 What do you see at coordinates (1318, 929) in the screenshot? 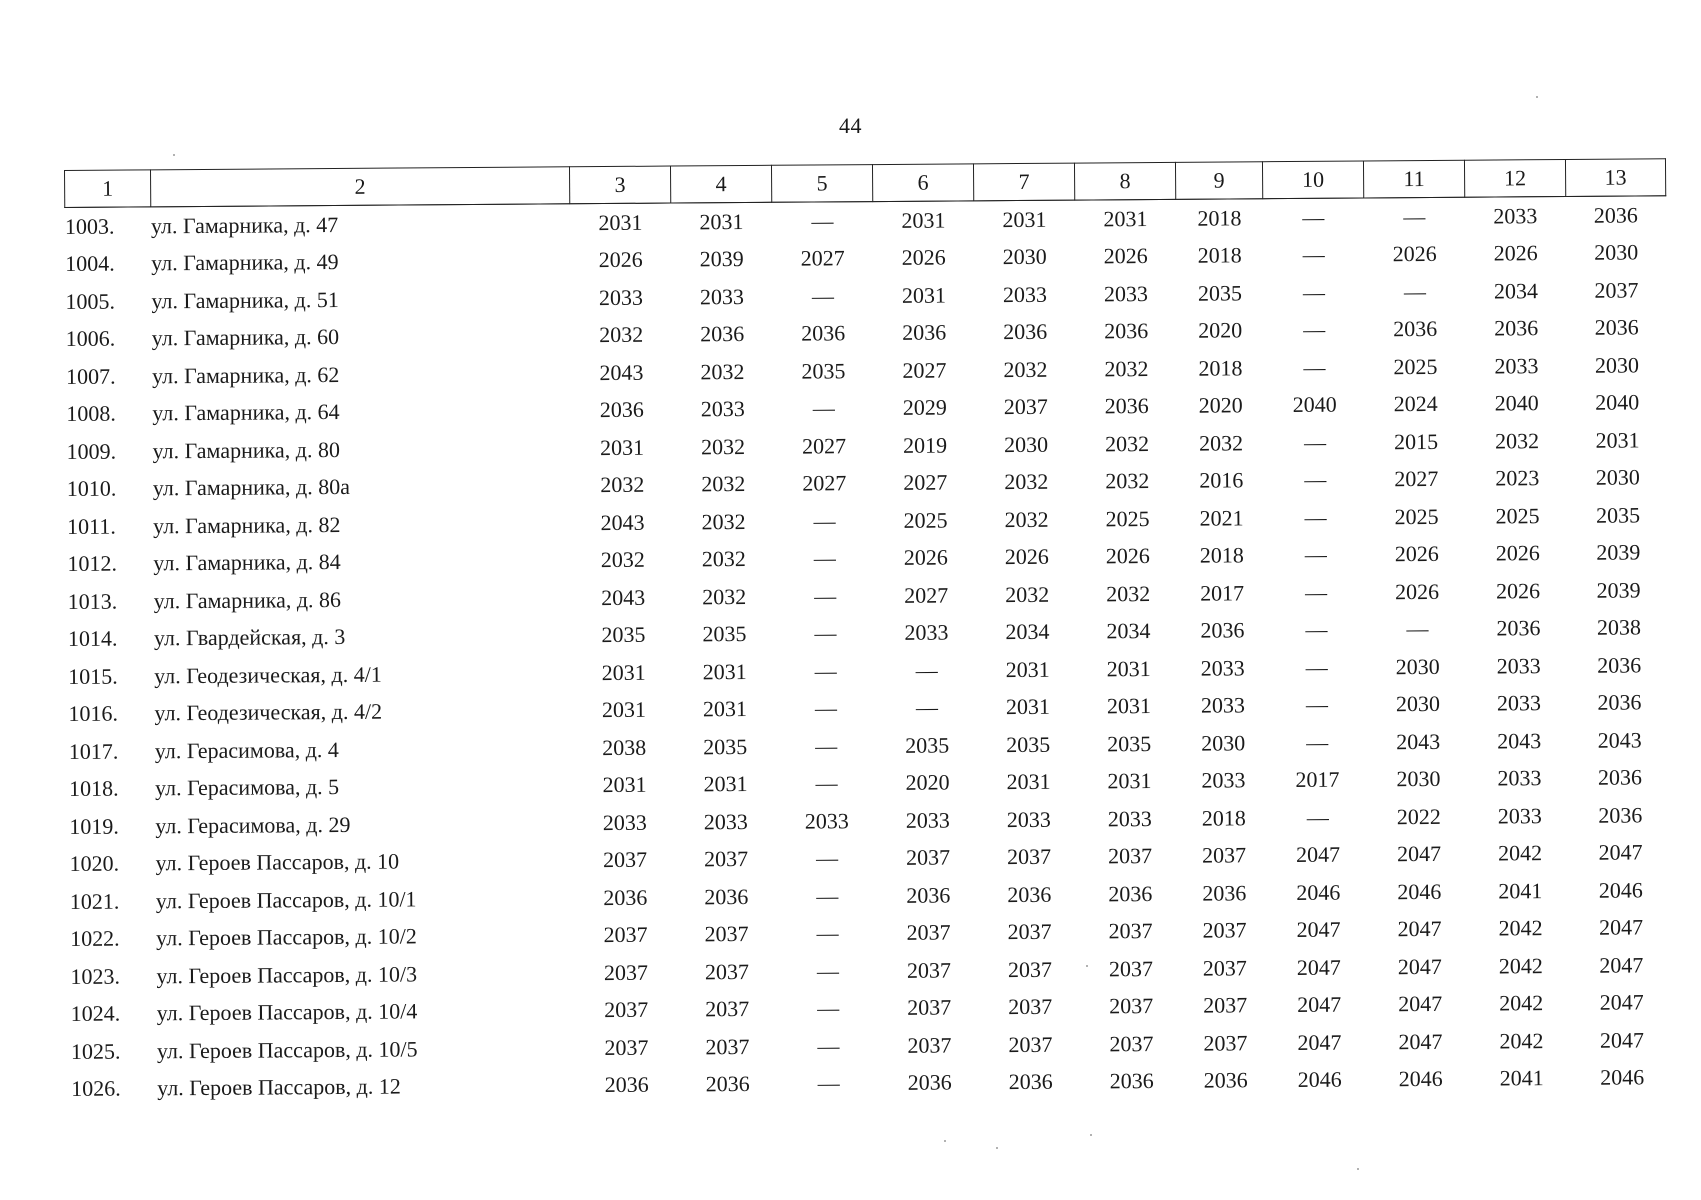
I see `year-cell-col-10: 2047` at bounding box center [1318, 929].